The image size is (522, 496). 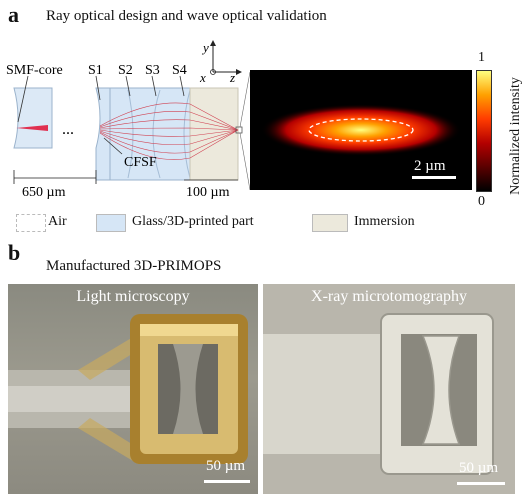 I want to click on focal-spot-outline, so click(x=361, y=130).